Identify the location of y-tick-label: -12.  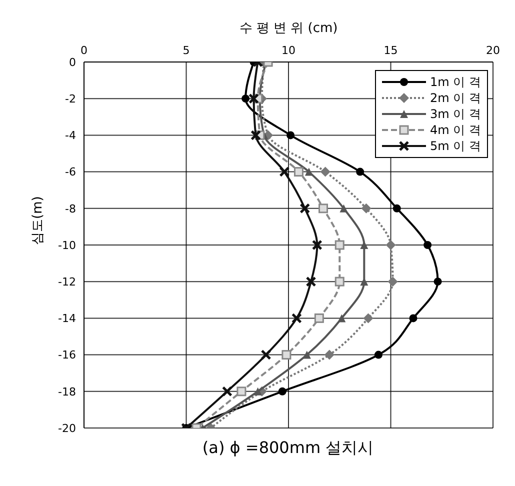
(67, 282).